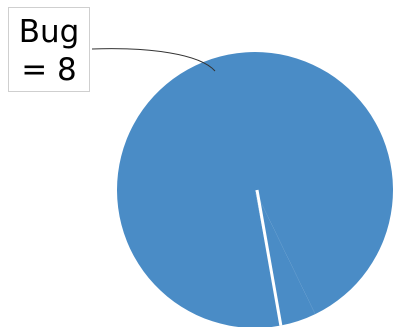 This screenshot has height=327, width=393. I want to click on data-label-bug: Bug = 8, so click(49, 49).